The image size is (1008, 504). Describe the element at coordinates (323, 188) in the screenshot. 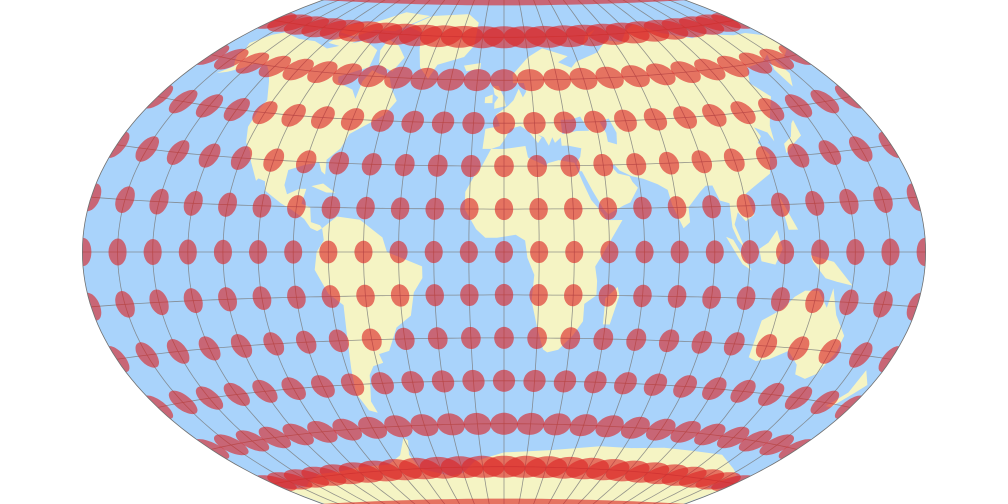

I see `land-cuba` at that location.